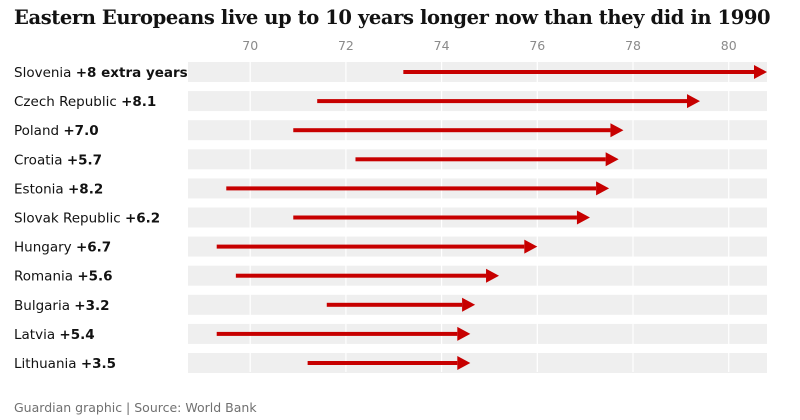 The height and width of the screenshot is (420, 800). I want to click on row-label: Latvia +5.4, so click(54, 335).